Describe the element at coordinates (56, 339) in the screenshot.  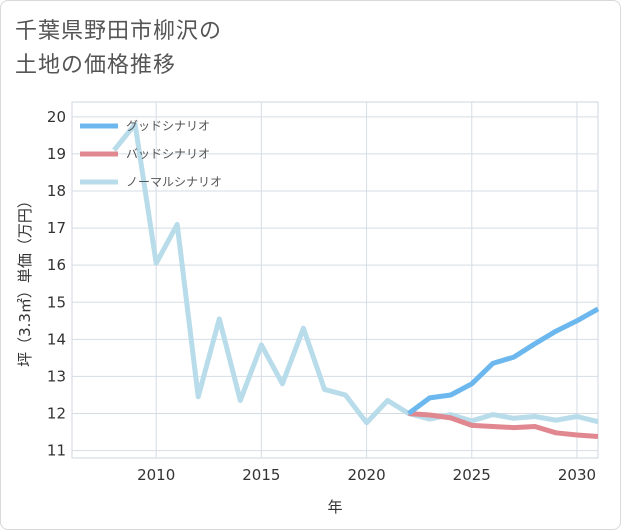
I see `y-tick-label: 14` at that location.